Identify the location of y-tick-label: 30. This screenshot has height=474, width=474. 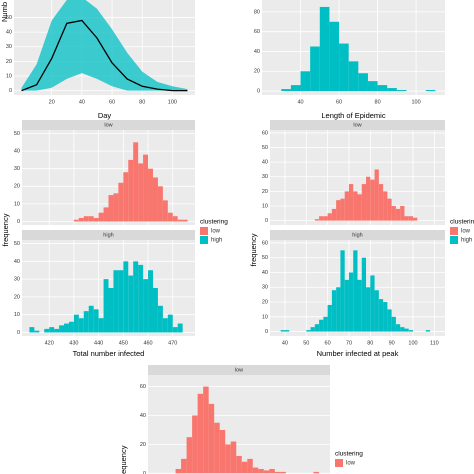
(265, 288).